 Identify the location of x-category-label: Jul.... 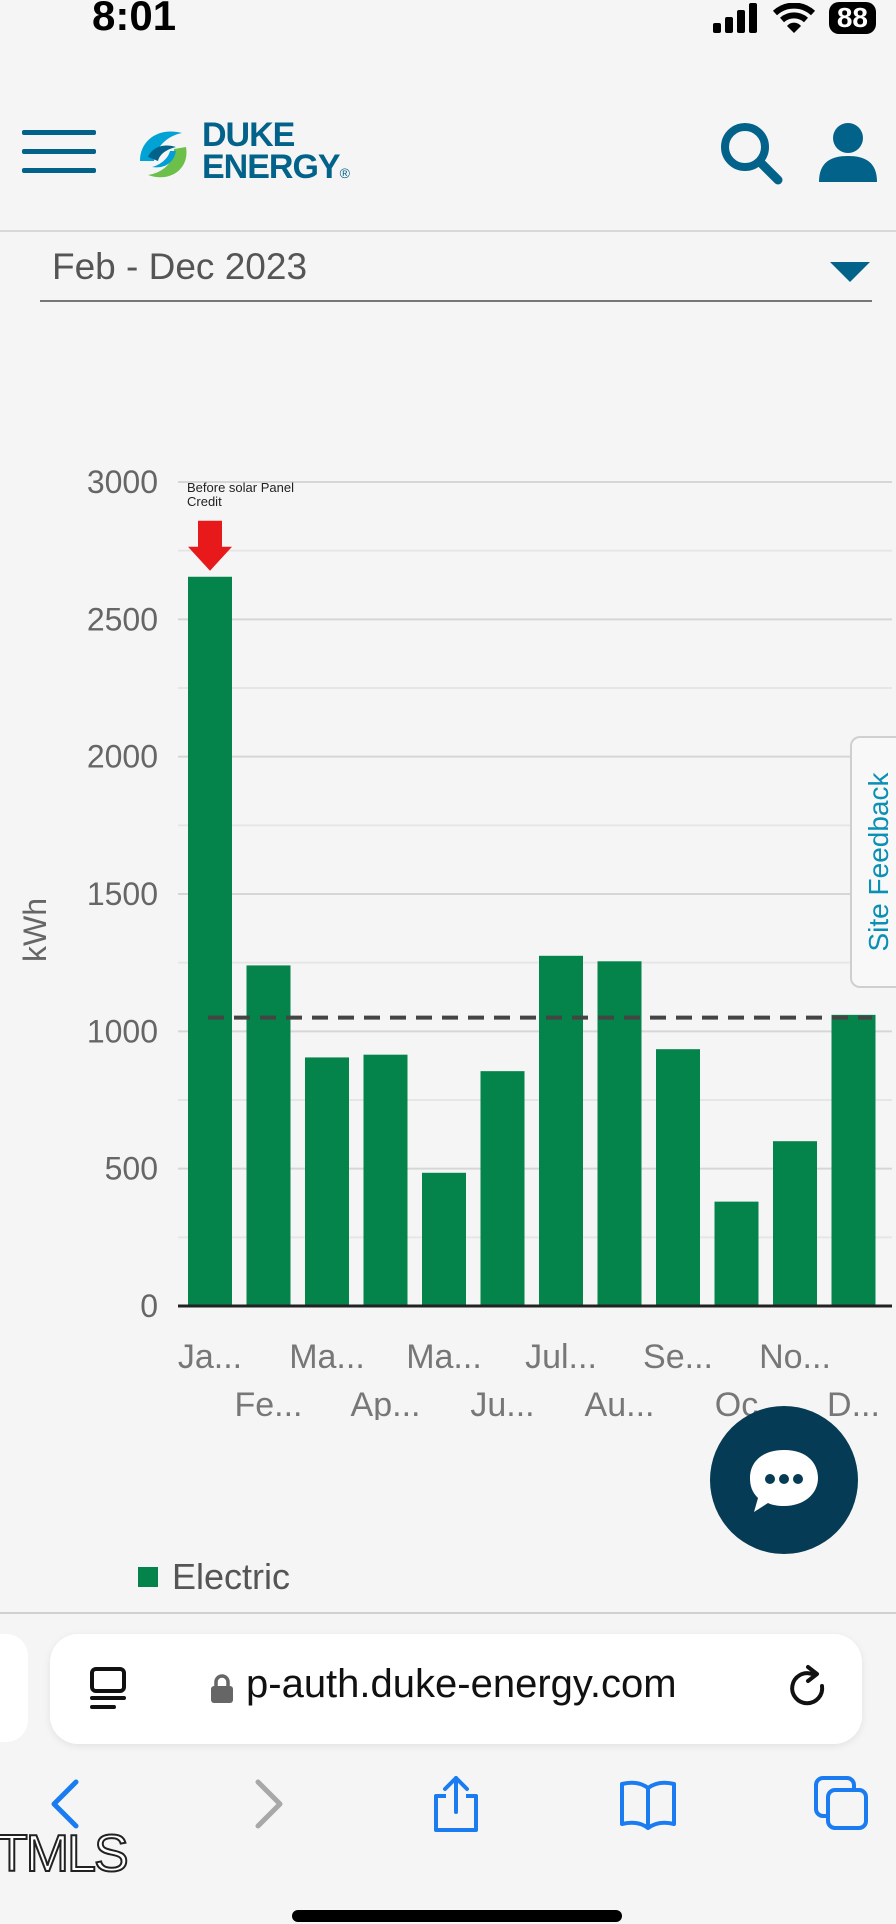
(561, 1357).